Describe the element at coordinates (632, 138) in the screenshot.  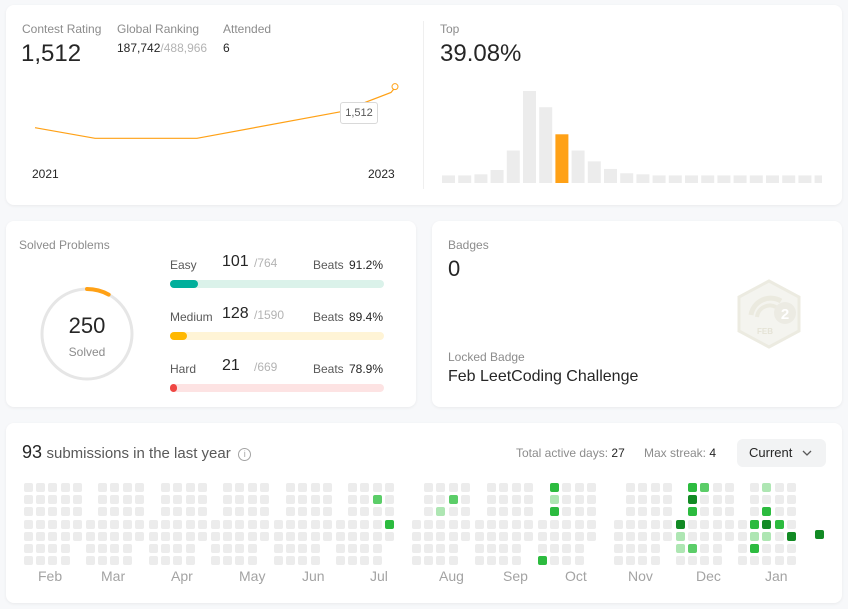
I see `ranking-histogram` at that location.